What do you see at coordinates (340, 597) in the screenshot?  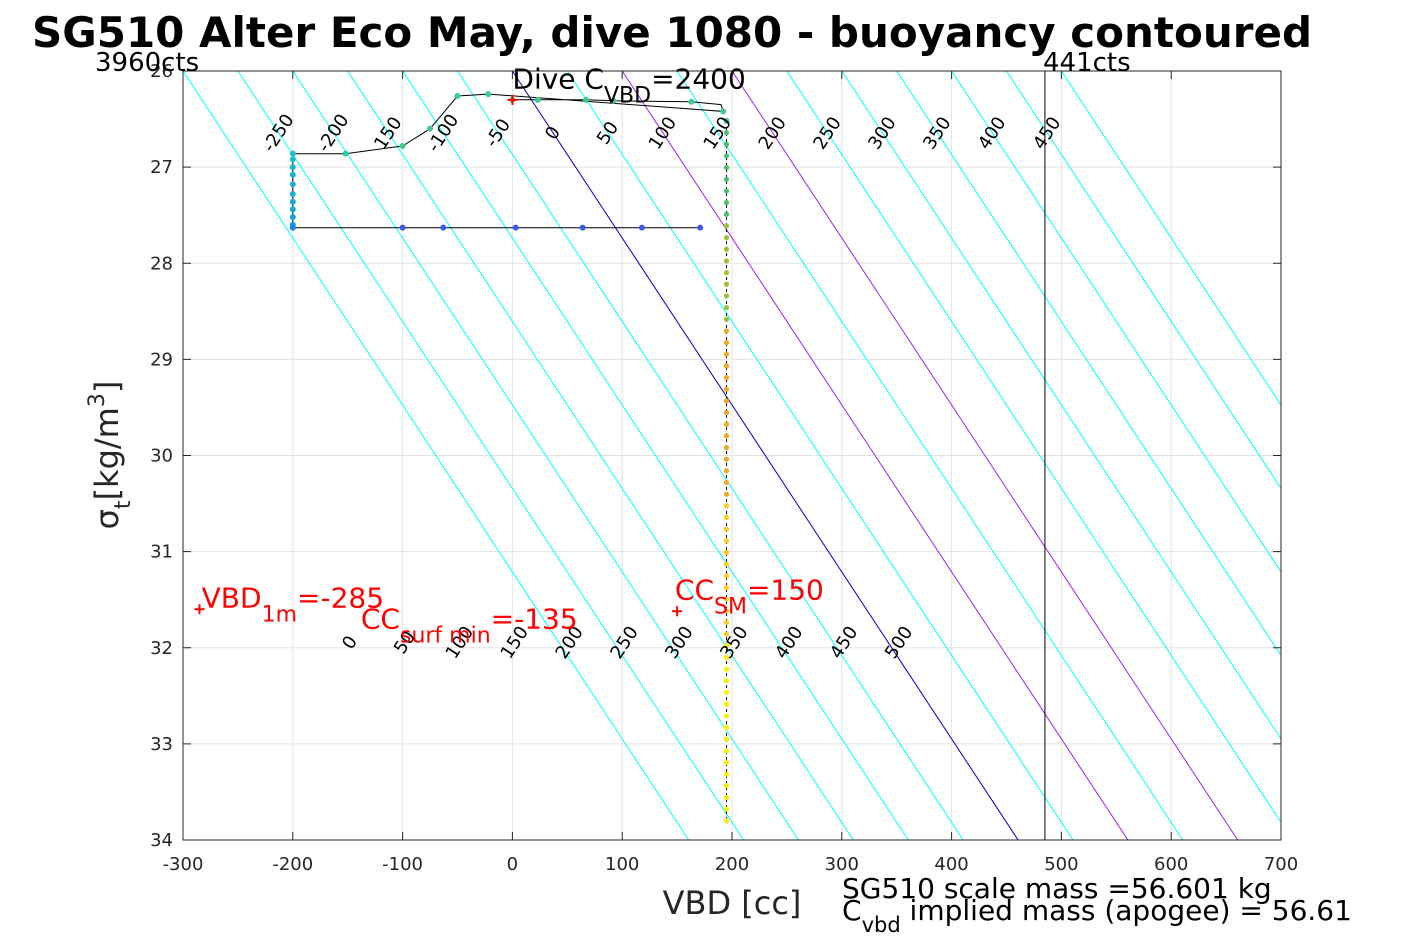 I see `annotation-value: =-285` at bounding box center [340, 597].